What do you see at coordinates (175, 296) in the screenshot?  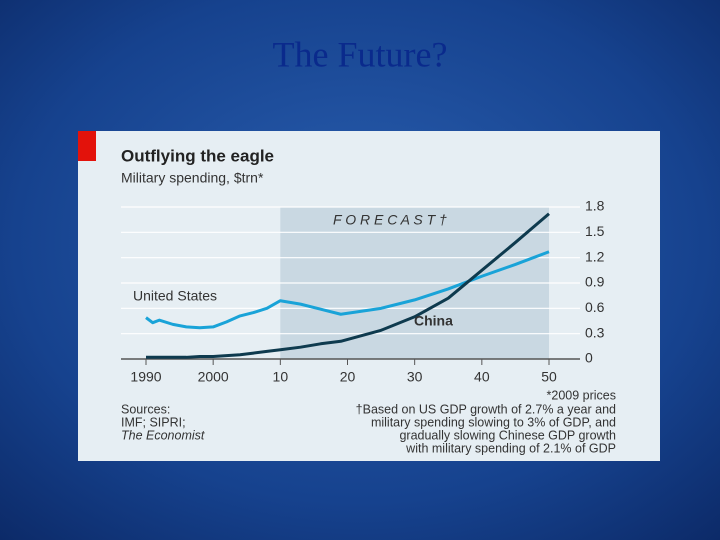 I see `series-label: United States` at bounding box center [175, 296].